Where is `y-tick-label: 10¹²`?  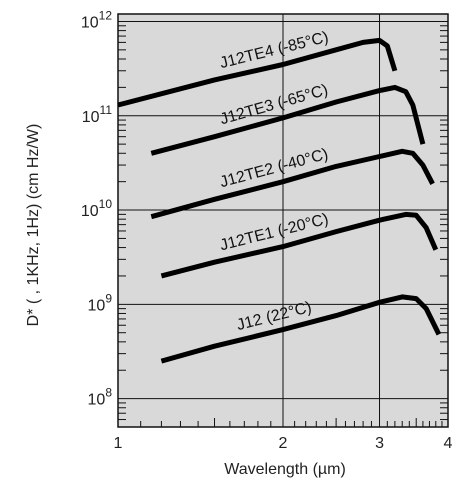
y-tick-label: 10¹² is located at coordinates (96, 19).